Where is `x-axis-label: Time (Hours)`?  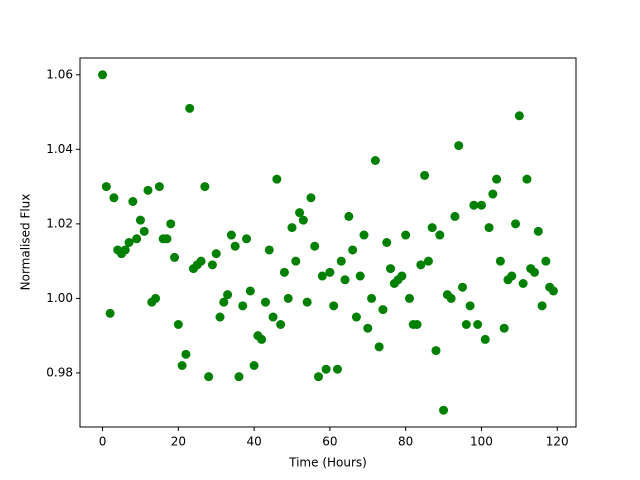
x-axis-label: Time (Hours) is located at coordinates (327, 463).